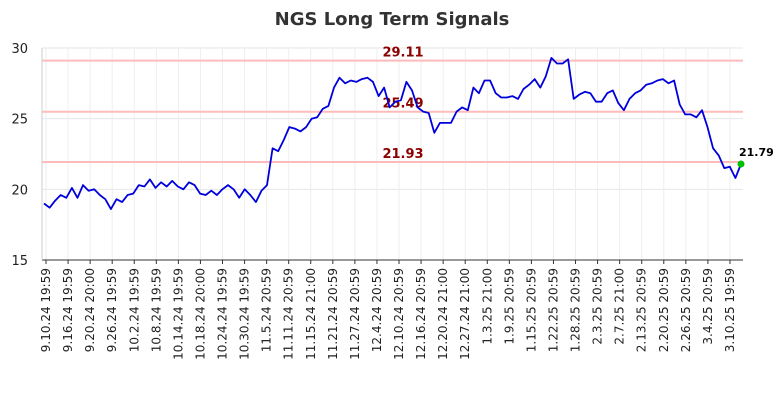 The width and height of the screenshot is (784, 400). I want to click on x-tick-label: 11.27.24 20:59, so click(355, 314).